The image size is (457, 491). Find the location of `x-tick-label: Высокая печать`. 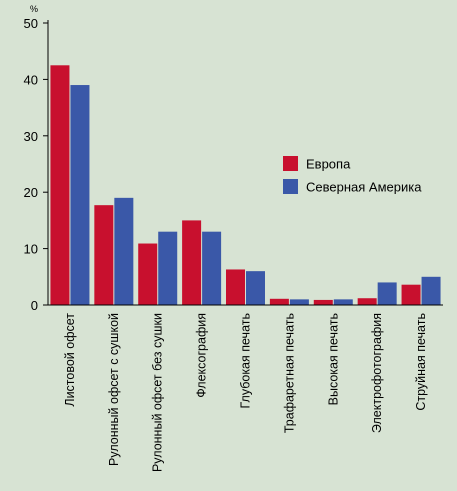

x-tick-label: Высокая печать is located at coordinates (333, 359).